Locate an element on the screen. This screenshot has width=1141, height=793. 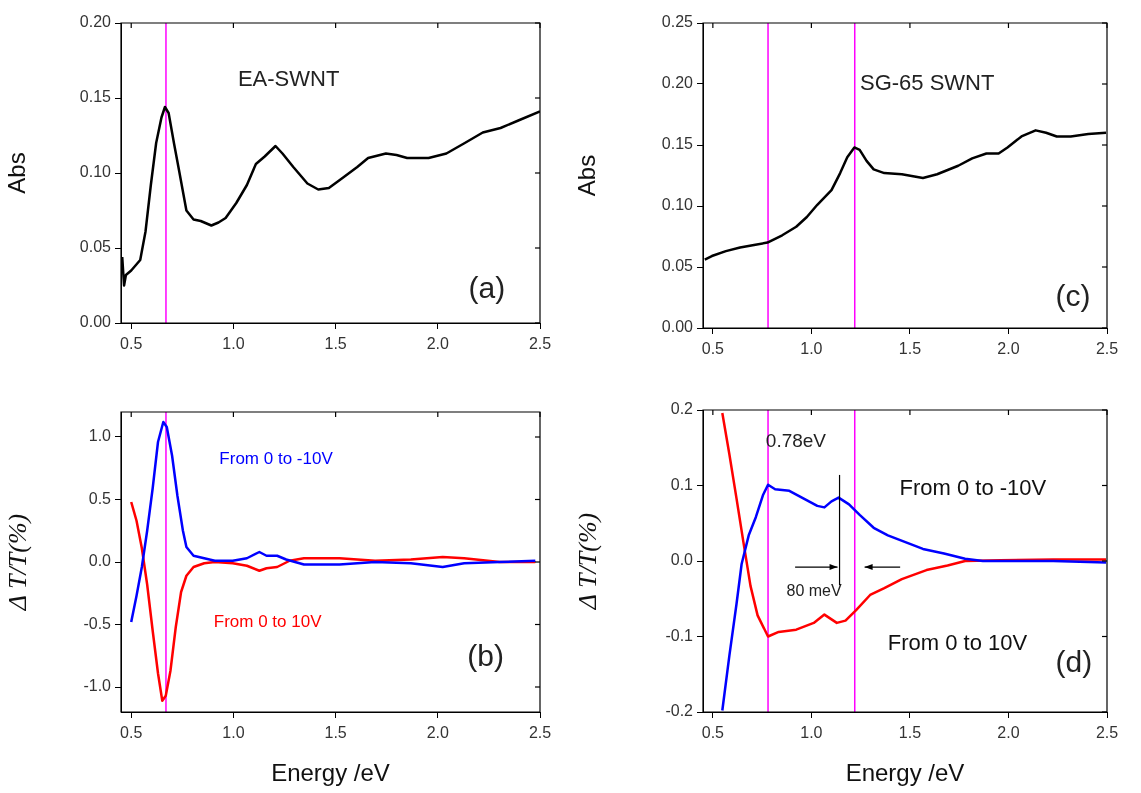
text: From 0 to 10V is located at coordinates (268, 621).